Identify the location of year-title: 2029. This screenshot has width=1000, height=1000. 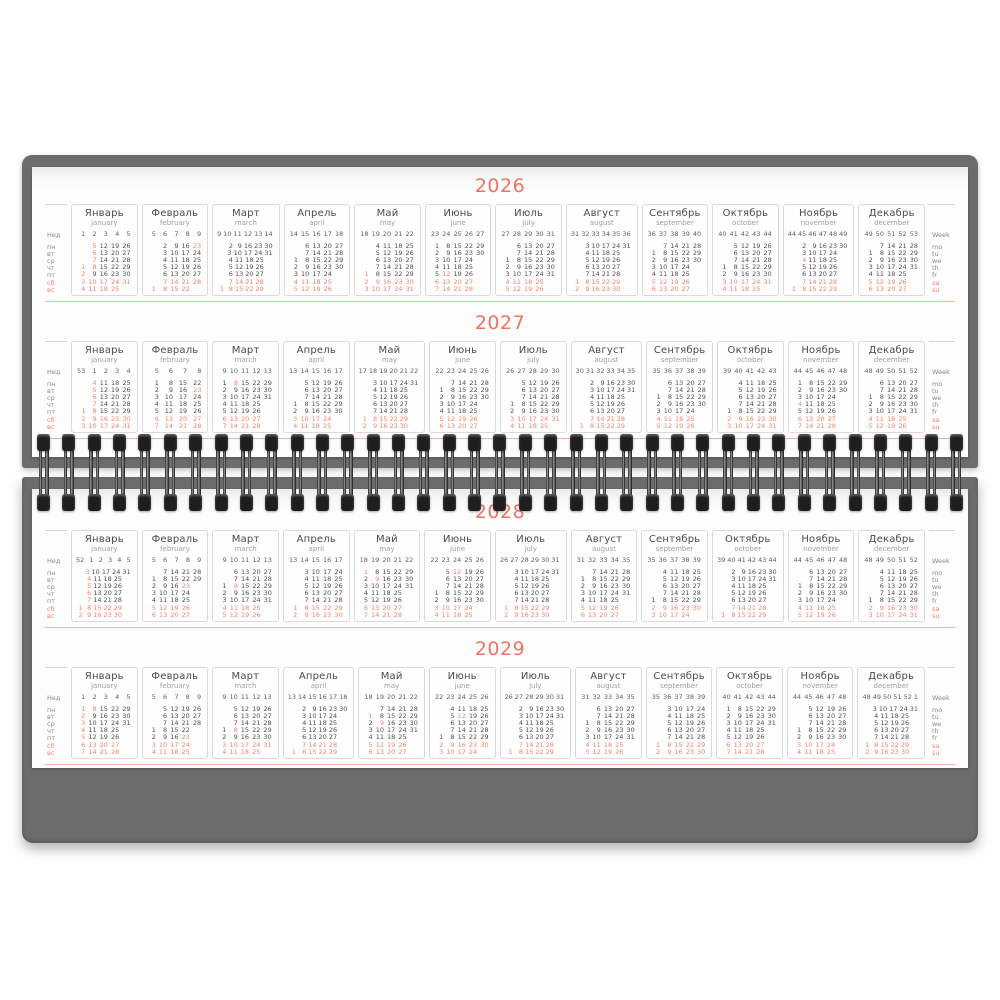
(500, 649).